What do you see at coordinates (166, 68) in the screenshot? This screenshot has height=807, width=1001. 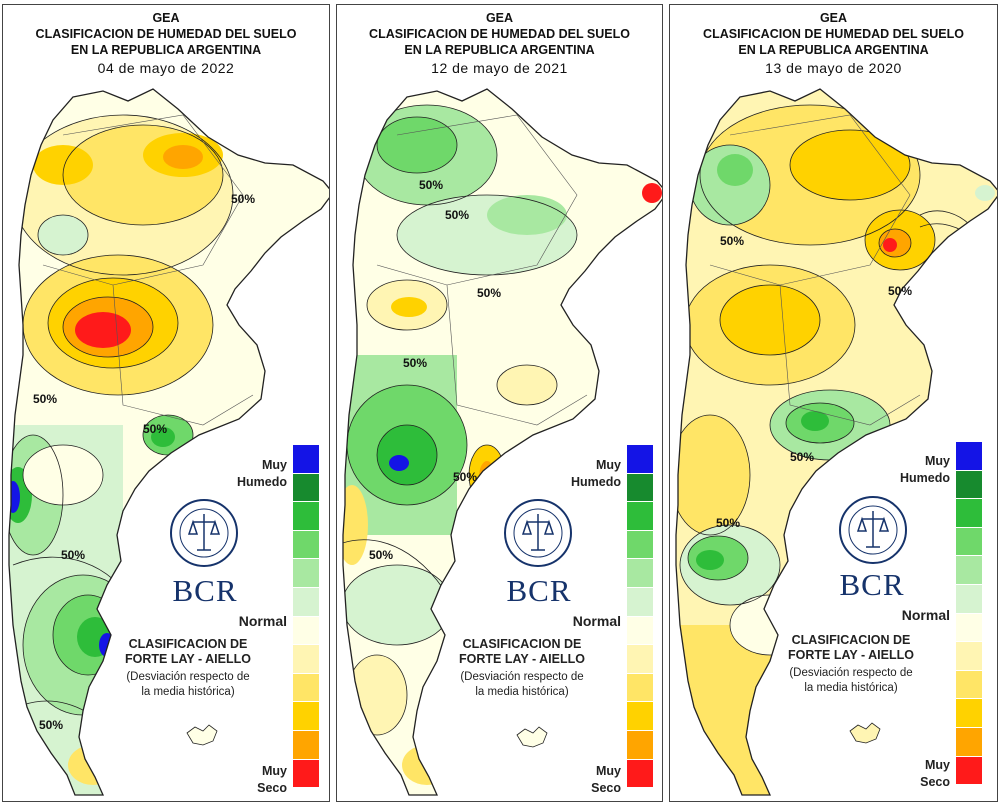 I see `header-date: 04 de mayo de 2022` at bounding box center [166, 68].